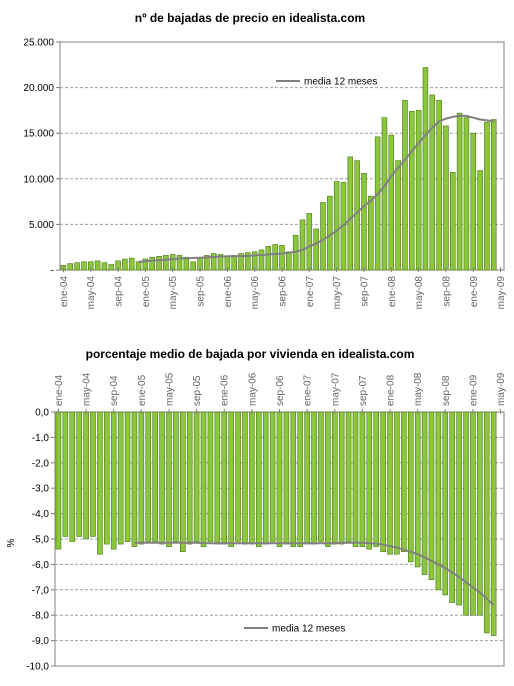  What do you see at coordinates (38, 43) in the screenshot?
I see `chart1-ytick-label: 25.000` at bounding box center [38, 43].